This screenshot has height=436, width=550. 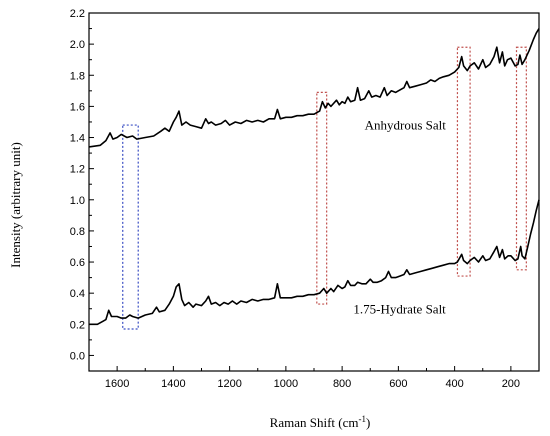 I want to click on y-tick-label: 0.0, so click(x=77, y=356).